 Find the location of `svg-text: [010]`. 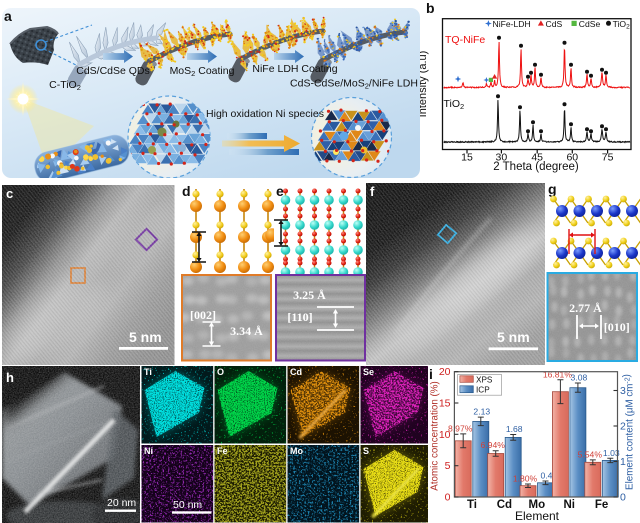

svg-text: [010] is located at coordinates (617, 327).